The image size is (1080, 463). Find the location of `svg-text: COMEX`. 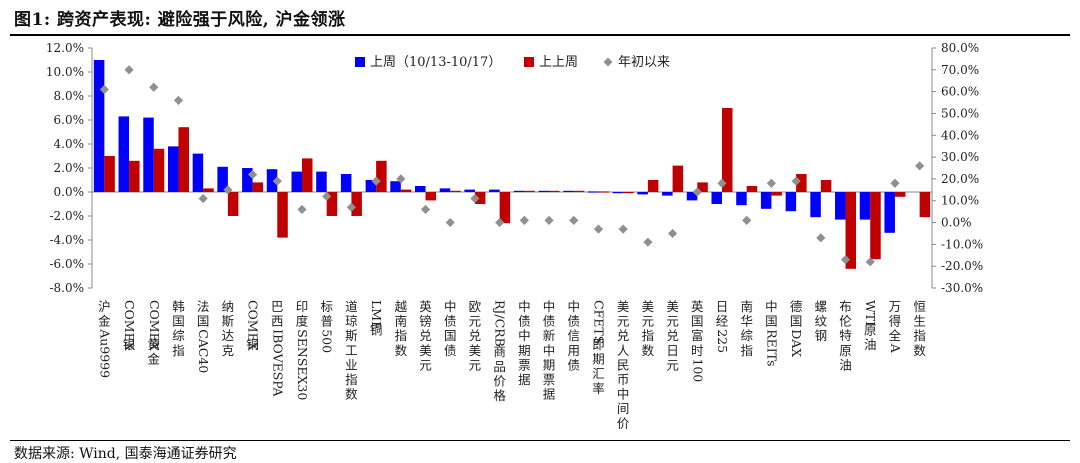

svg-text: COMEX is located at coordinates (253, 325).